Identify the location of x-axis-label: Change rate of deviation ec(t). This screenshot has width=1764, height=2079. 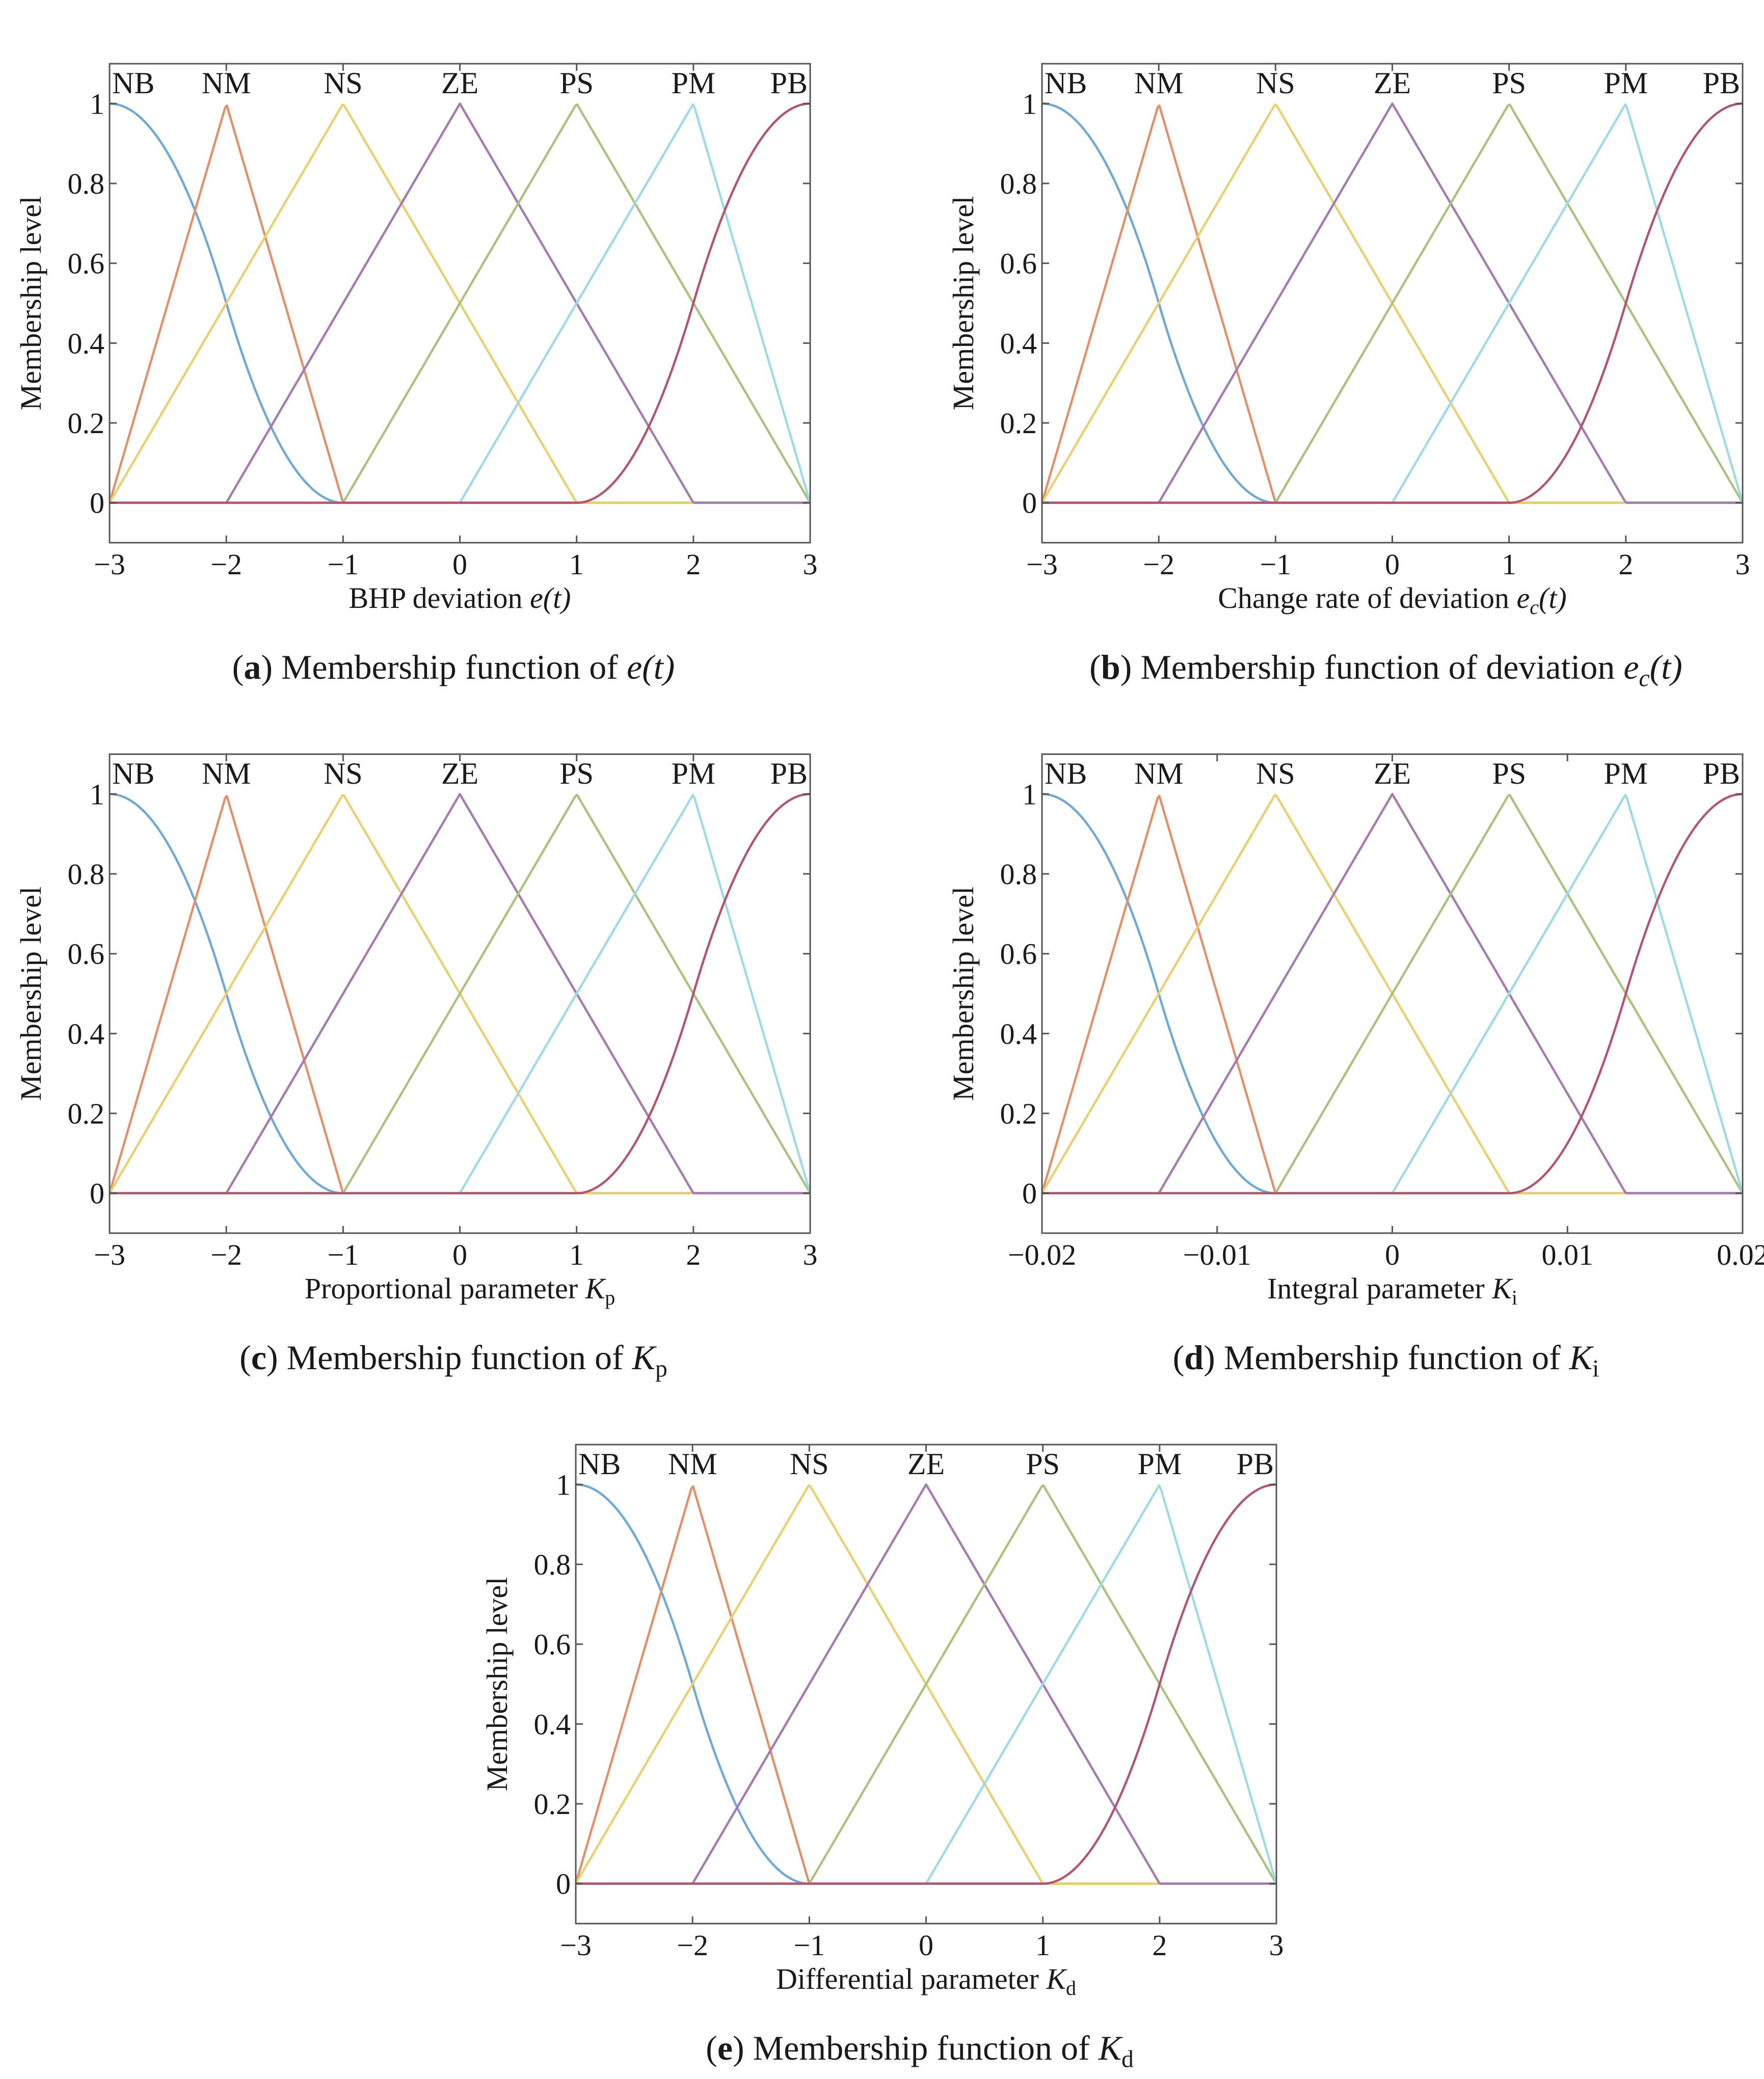
(1392, 600).